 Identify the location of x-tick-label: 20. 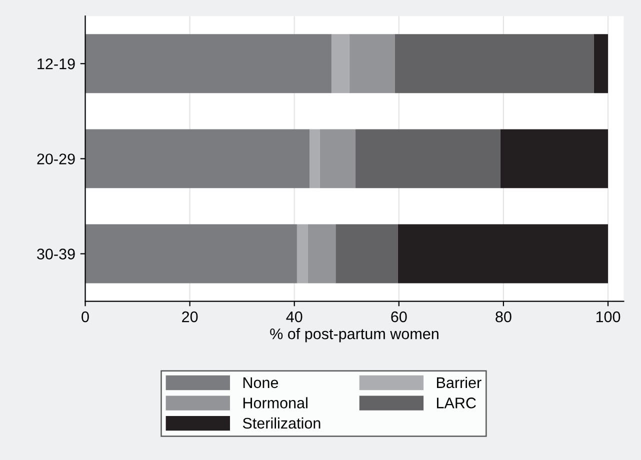
(190, 316).